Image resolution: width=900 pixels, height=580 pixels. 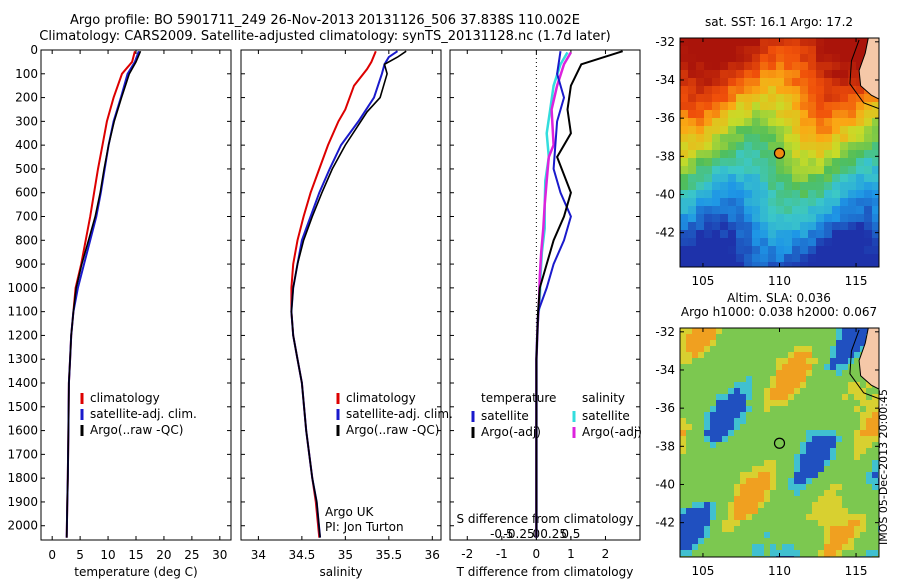 What do you see at coordinates (779, 298) in the screenshot?
I see `sla-map-title-1: Altim. SLA: 0.036` at bounding box center [779, 298].